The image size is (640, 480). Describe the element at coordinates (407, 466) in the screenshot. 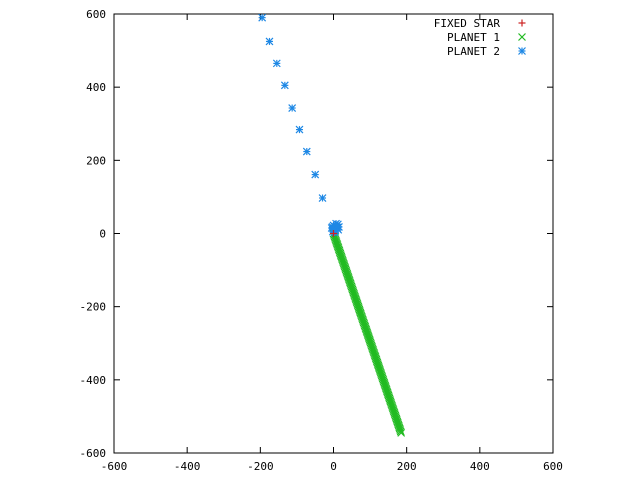

I see `x-tick-label: 200` at that location.